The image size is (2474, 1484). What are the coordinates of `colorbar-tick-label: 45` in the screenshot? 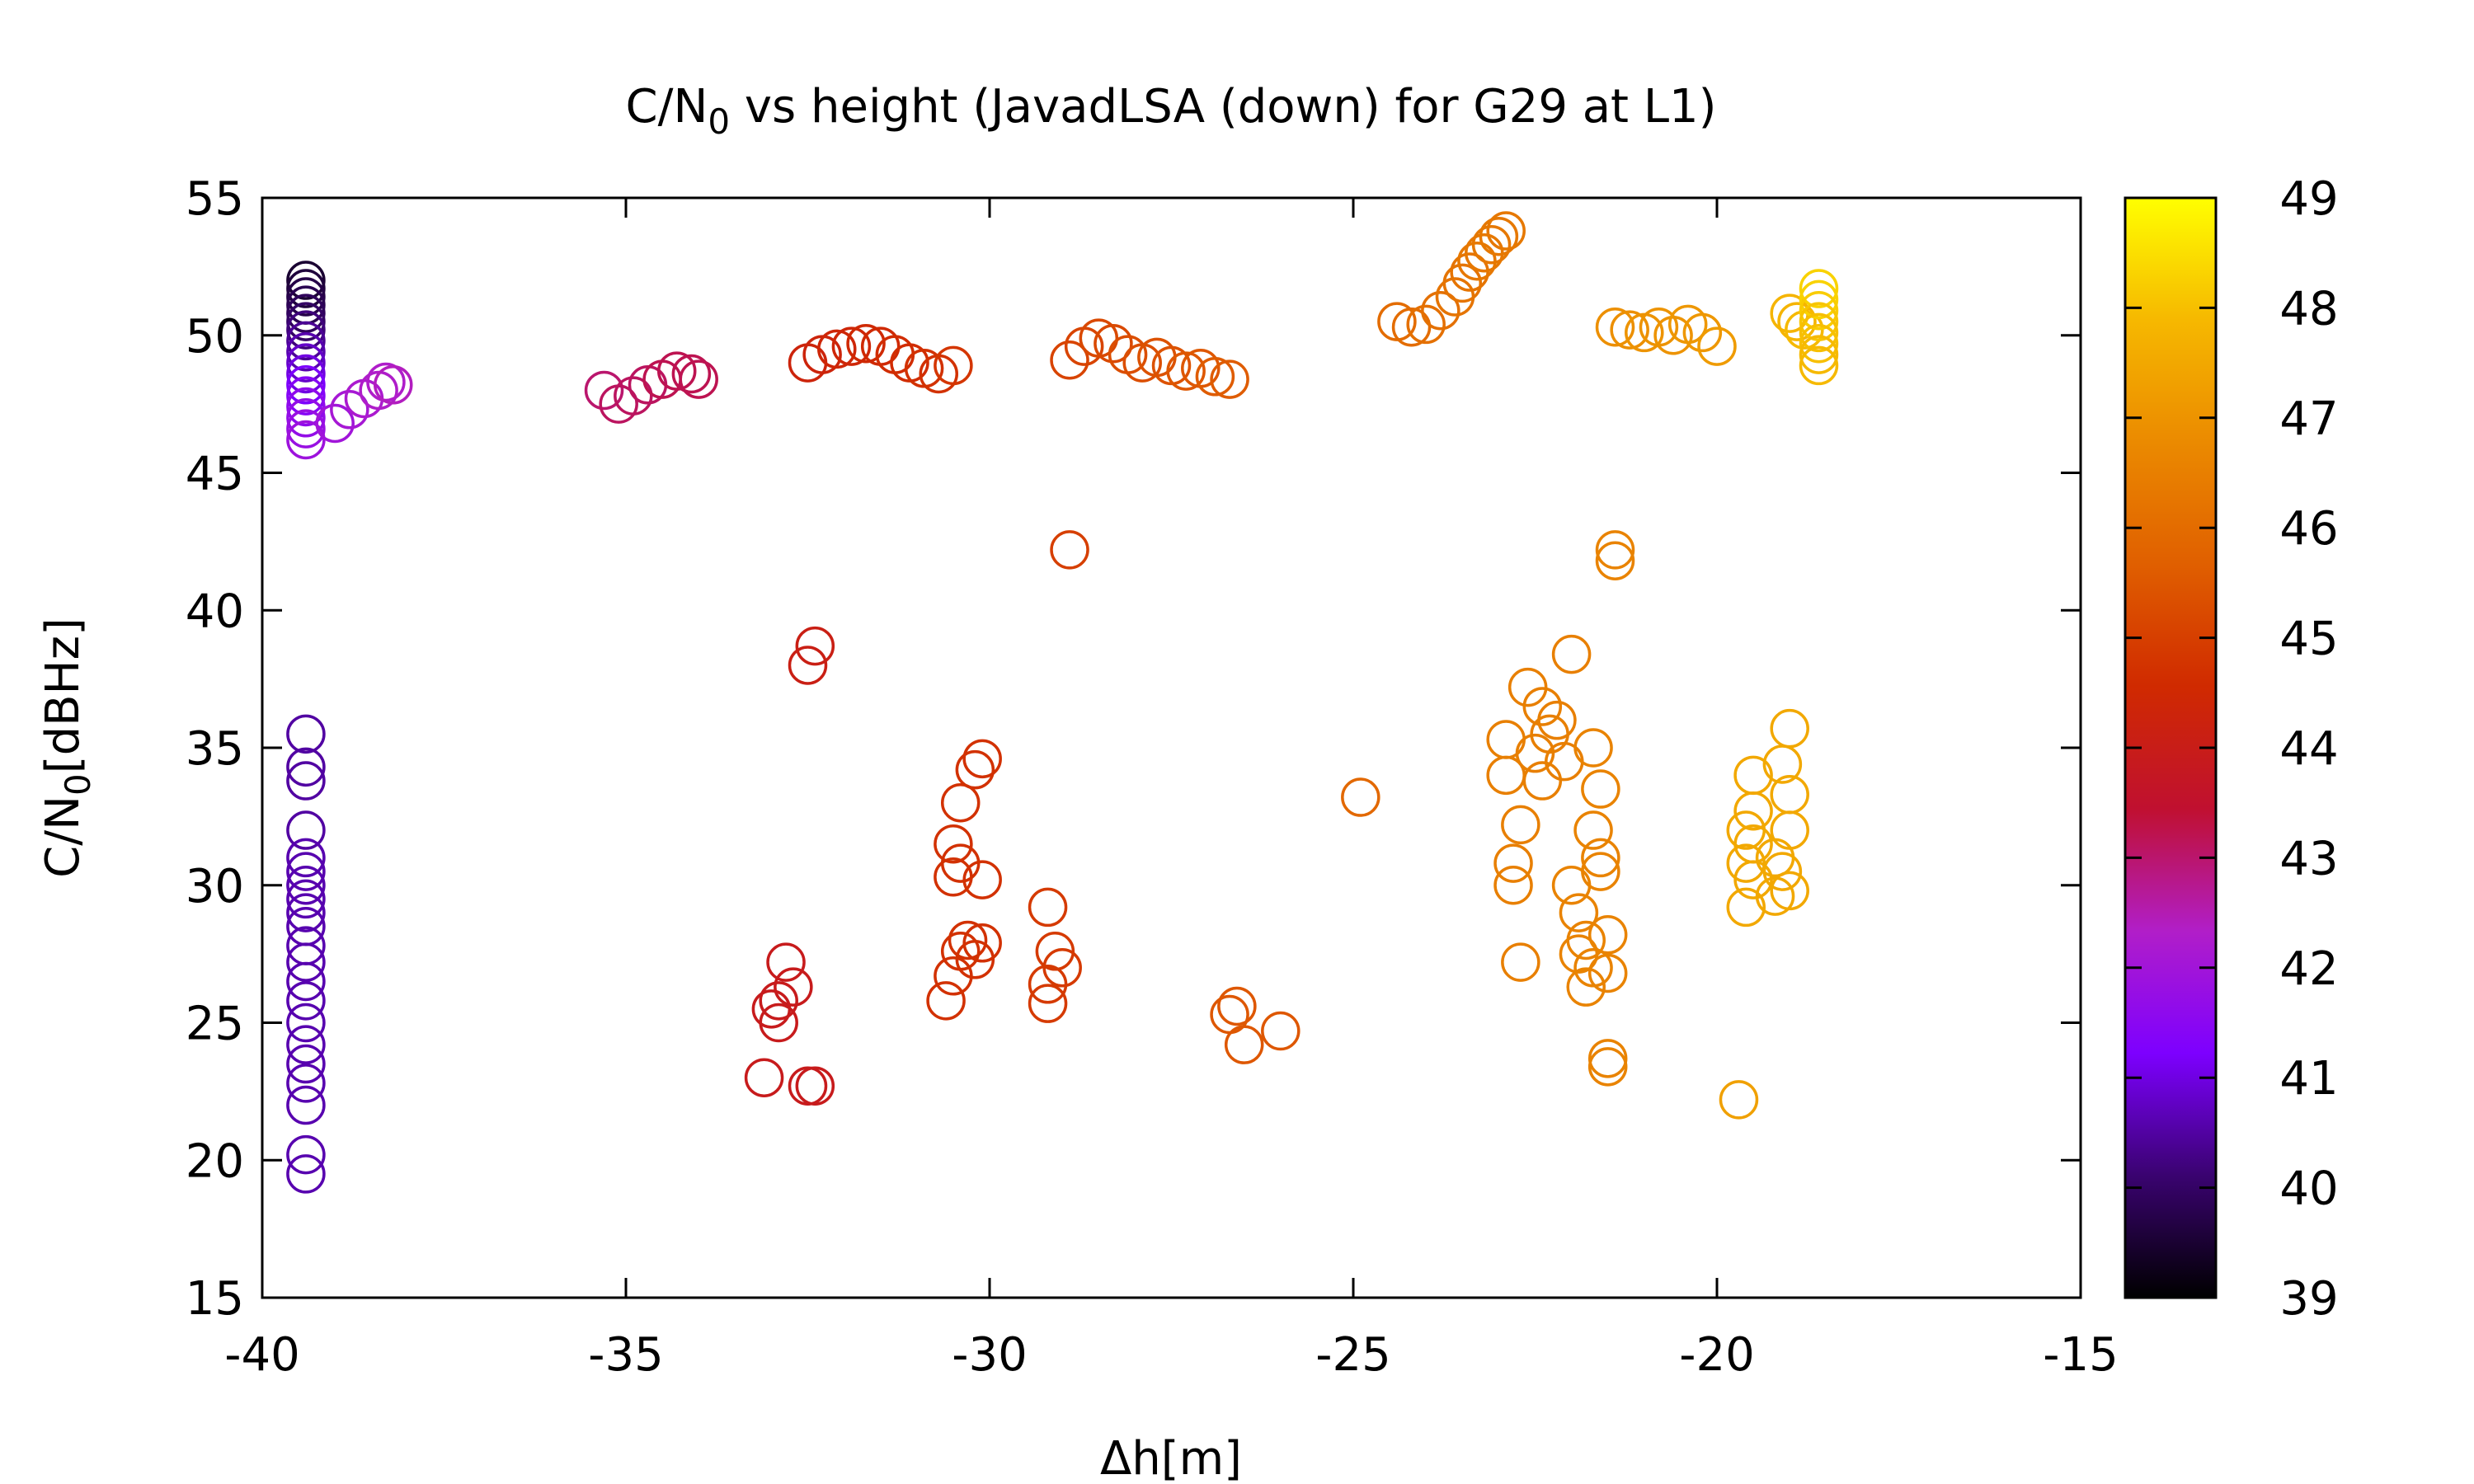 It's located at (2308, 639).